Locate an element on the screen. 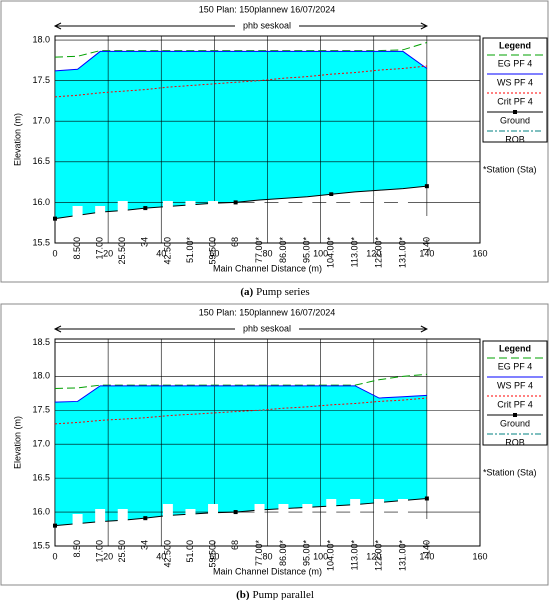 This screenshot has width=550, height=600. legend-label: EG PF 4 is located at coordinates (515, 366).